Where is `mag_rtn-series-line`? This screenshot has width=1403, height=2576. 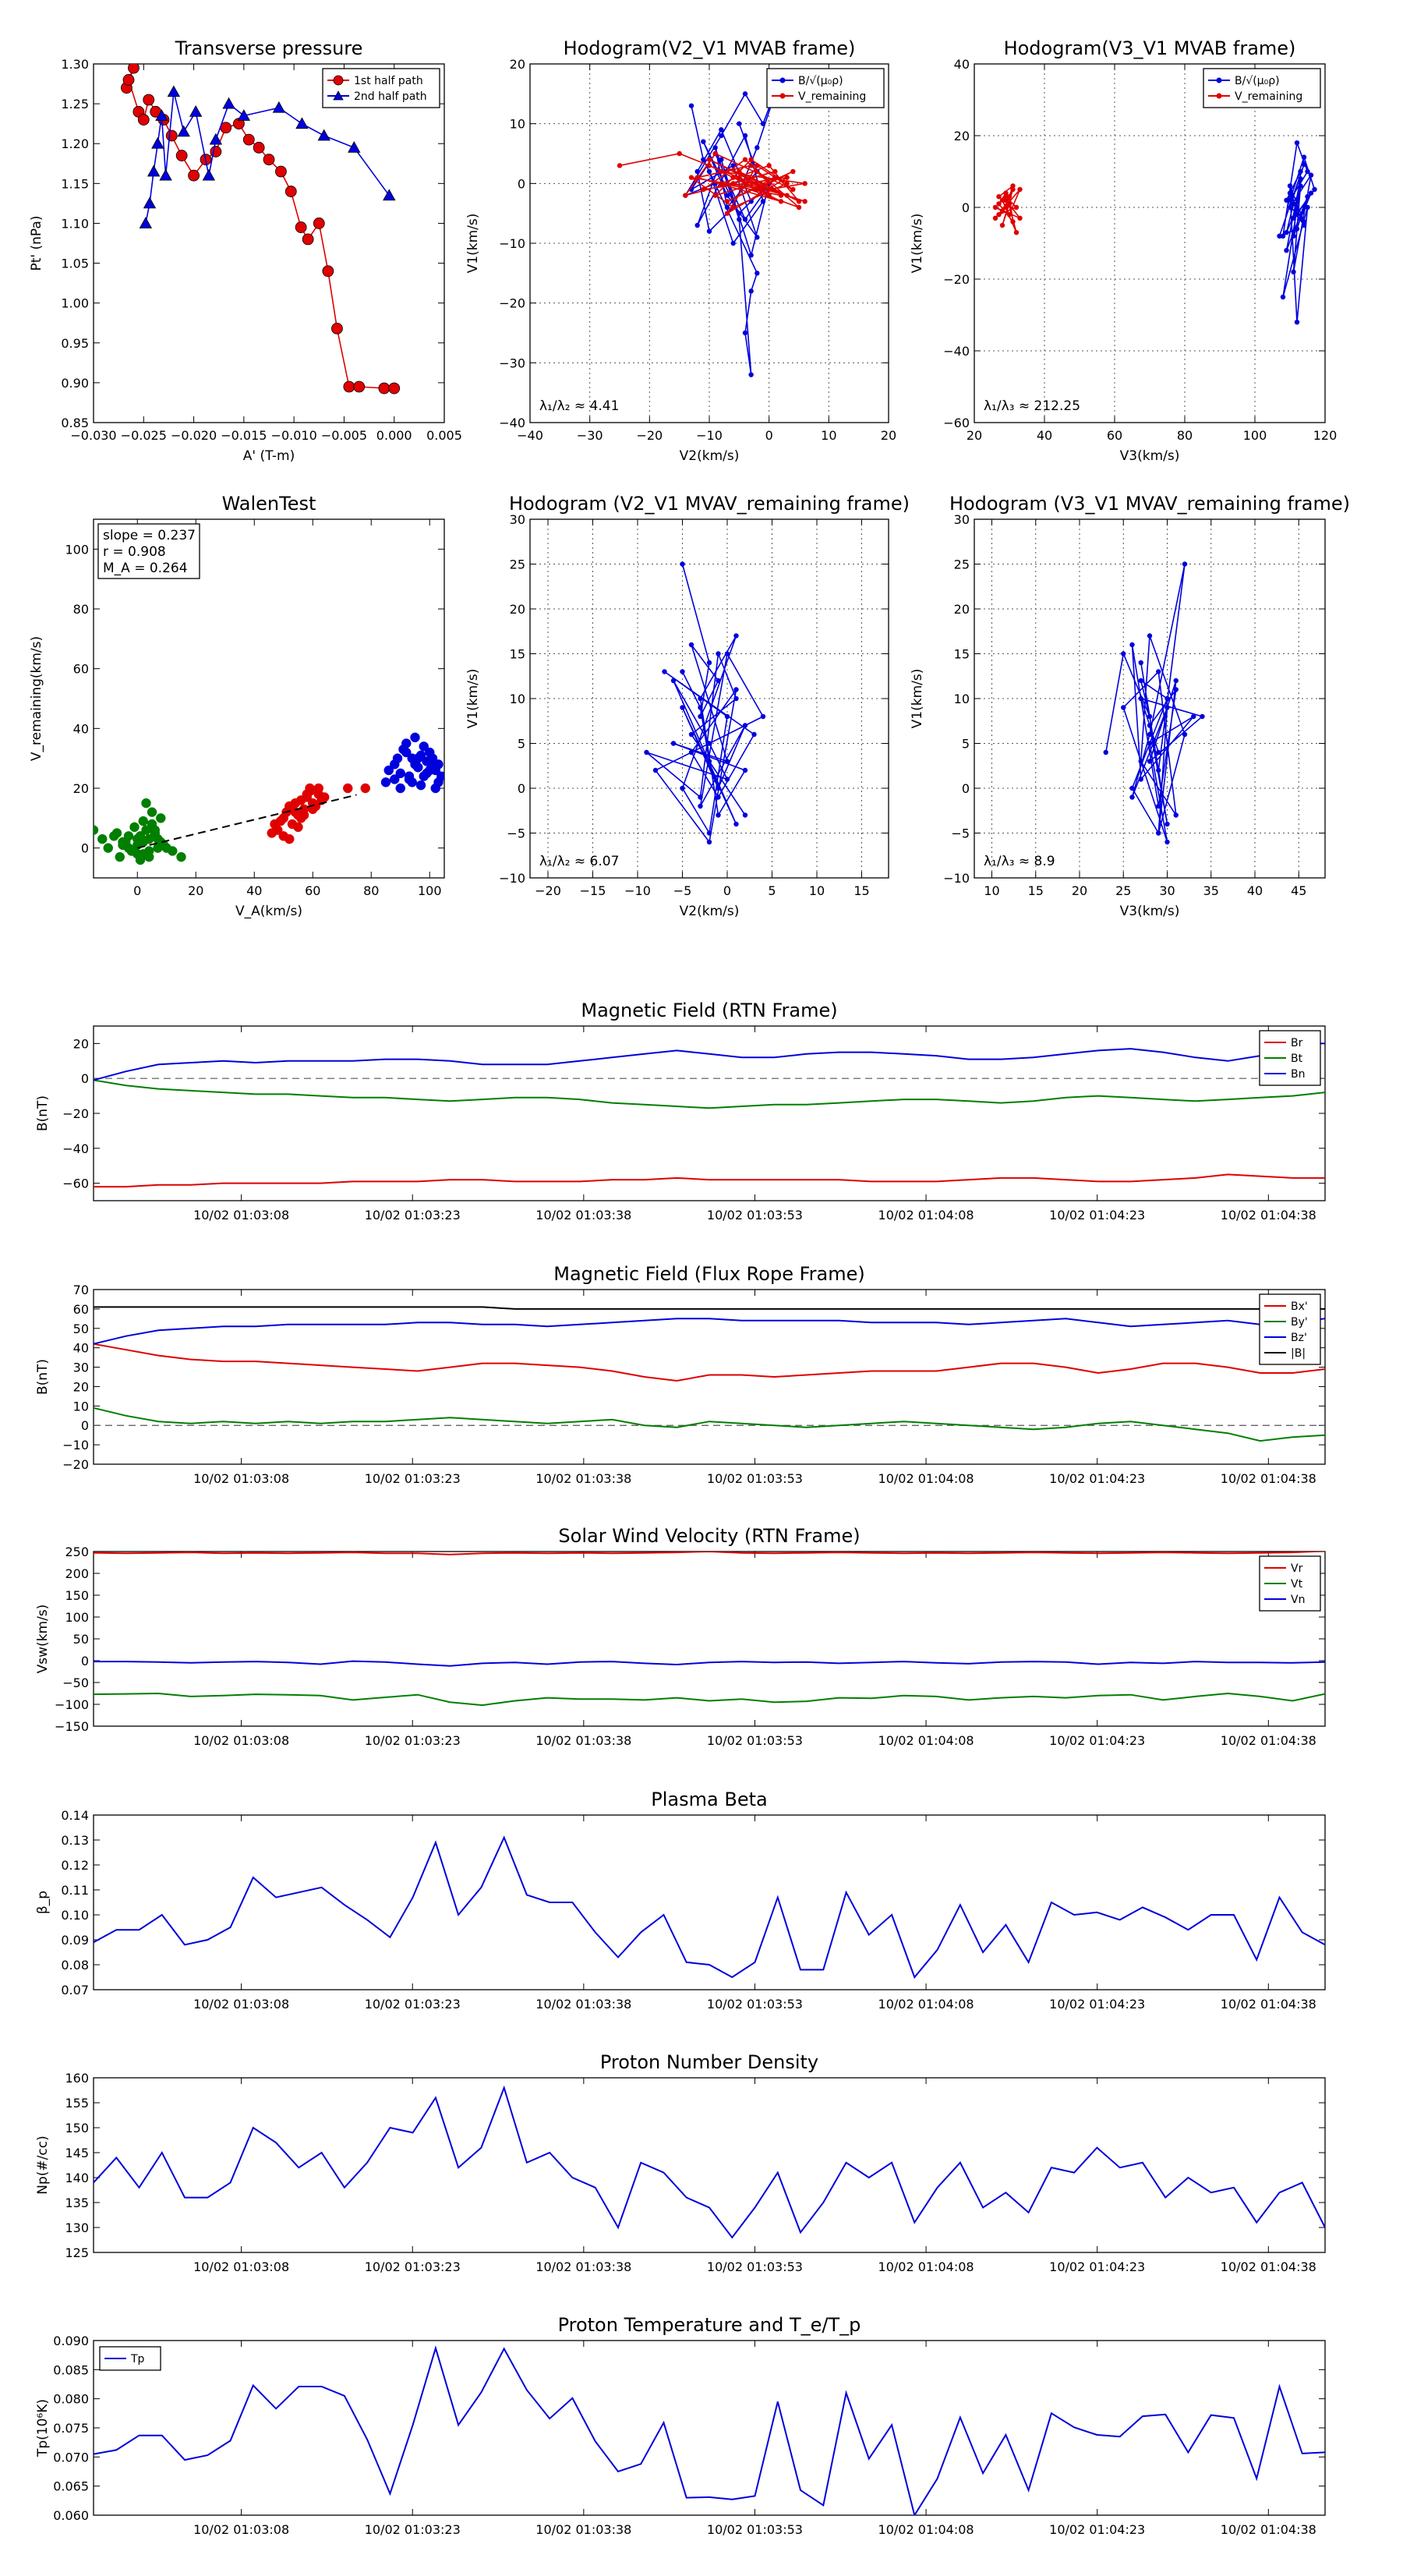 mag_rtn-series-line is located at coordinates (709, 1180).